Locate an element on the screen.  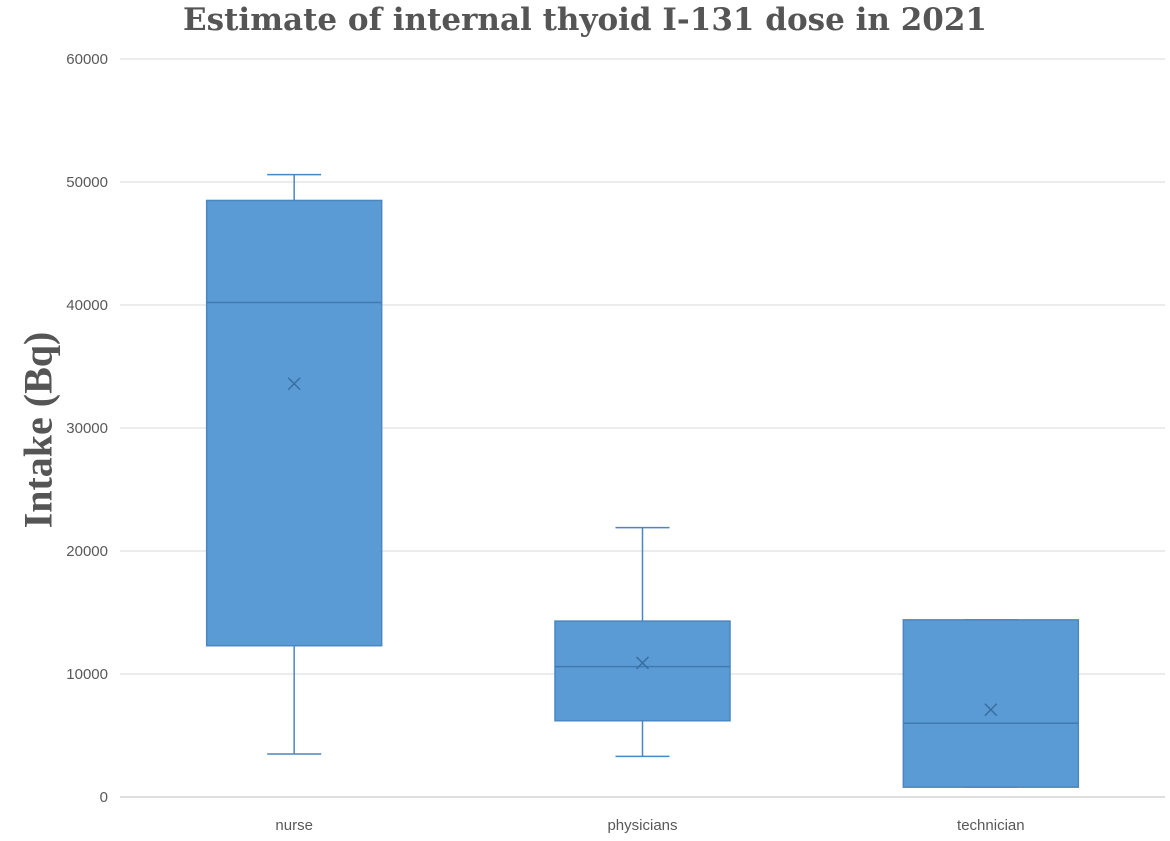
x-tick-label: nurse is located at coordinates (294, 825).